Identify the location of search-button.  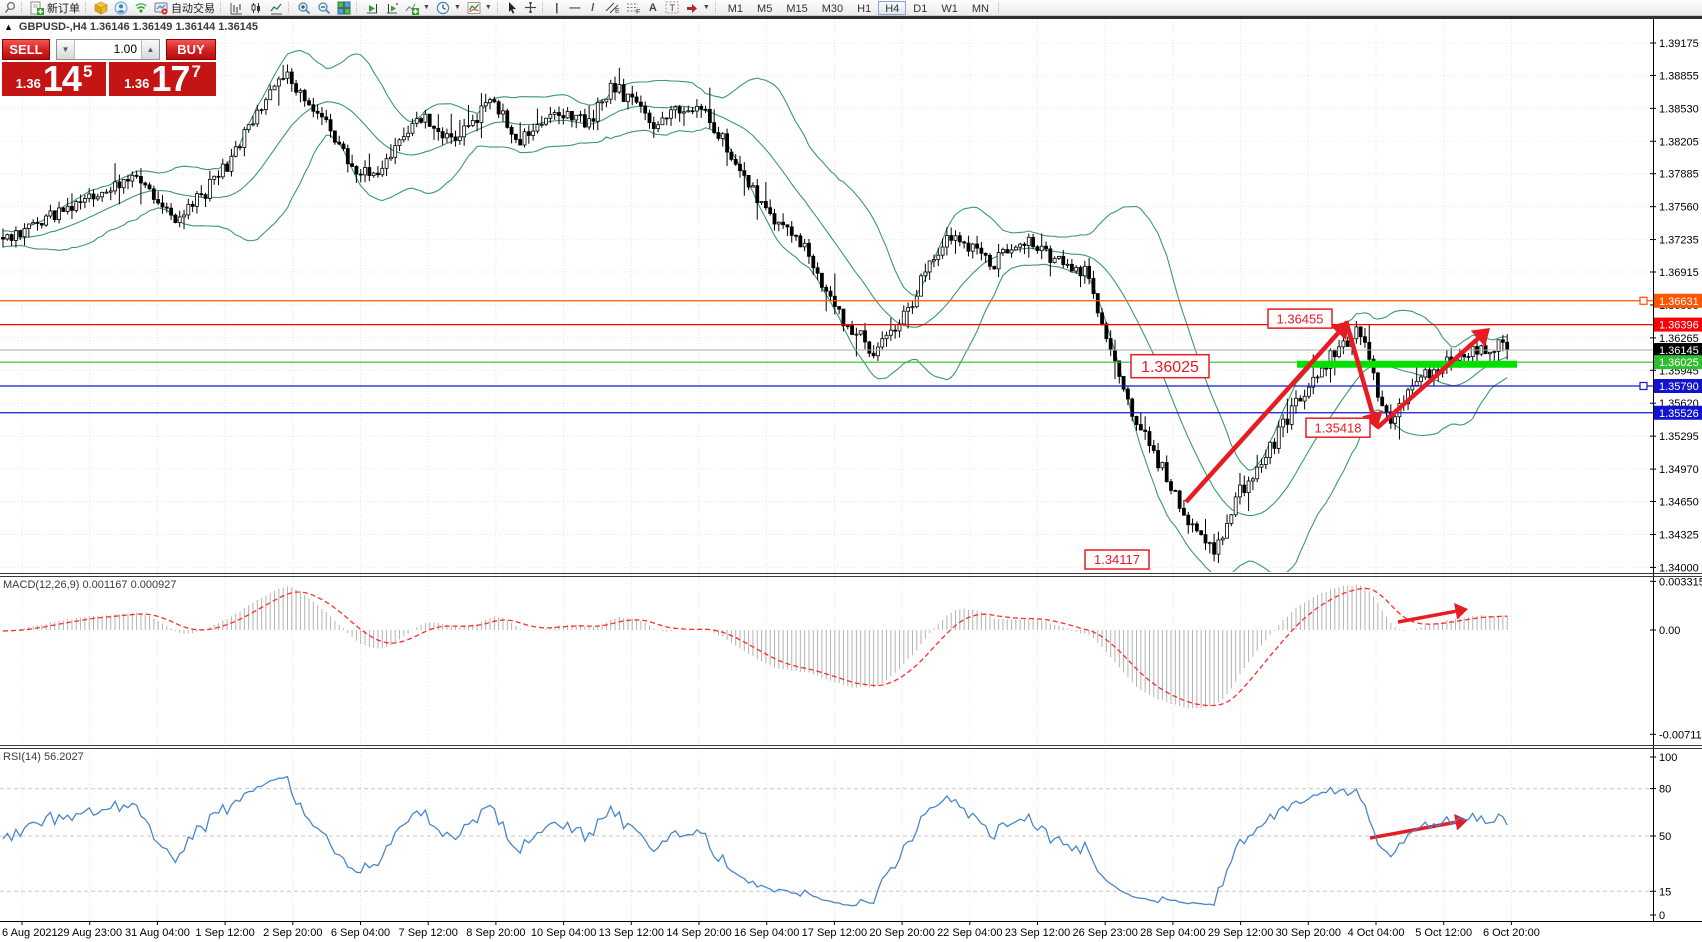
(10, 7).